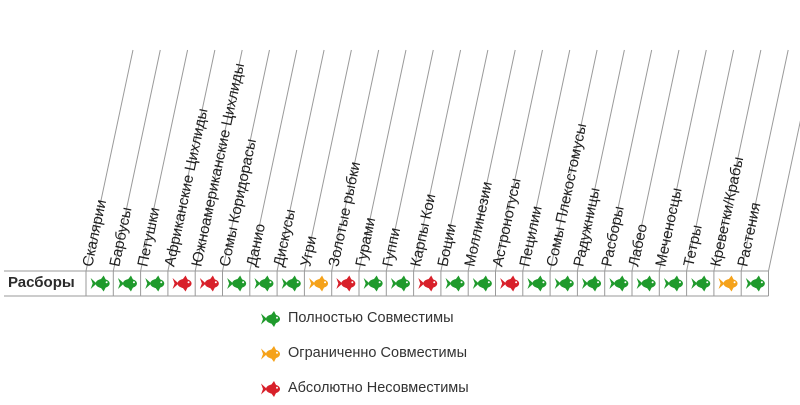 The height and width of the screenshot is (405, 800). What do you see at coordinates (378, 353) in the screenshot?
I see `legend-label: Ограниченно Совместимы` at bounding box center [378, 353].